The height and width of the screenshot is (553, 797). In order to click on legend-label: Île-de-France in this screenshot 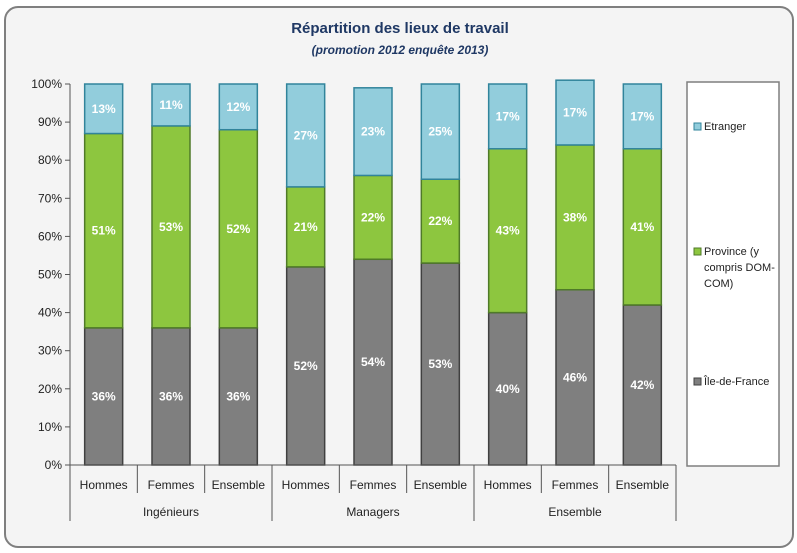, I will do `click(736, 381)`.